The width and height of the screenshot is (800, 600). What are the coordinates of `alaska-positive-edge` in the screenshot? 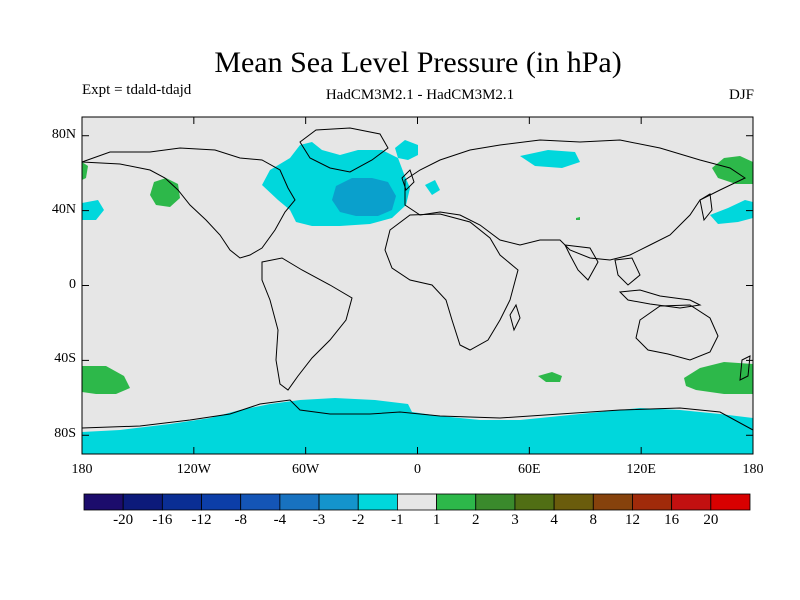 It's located at (85, 171).